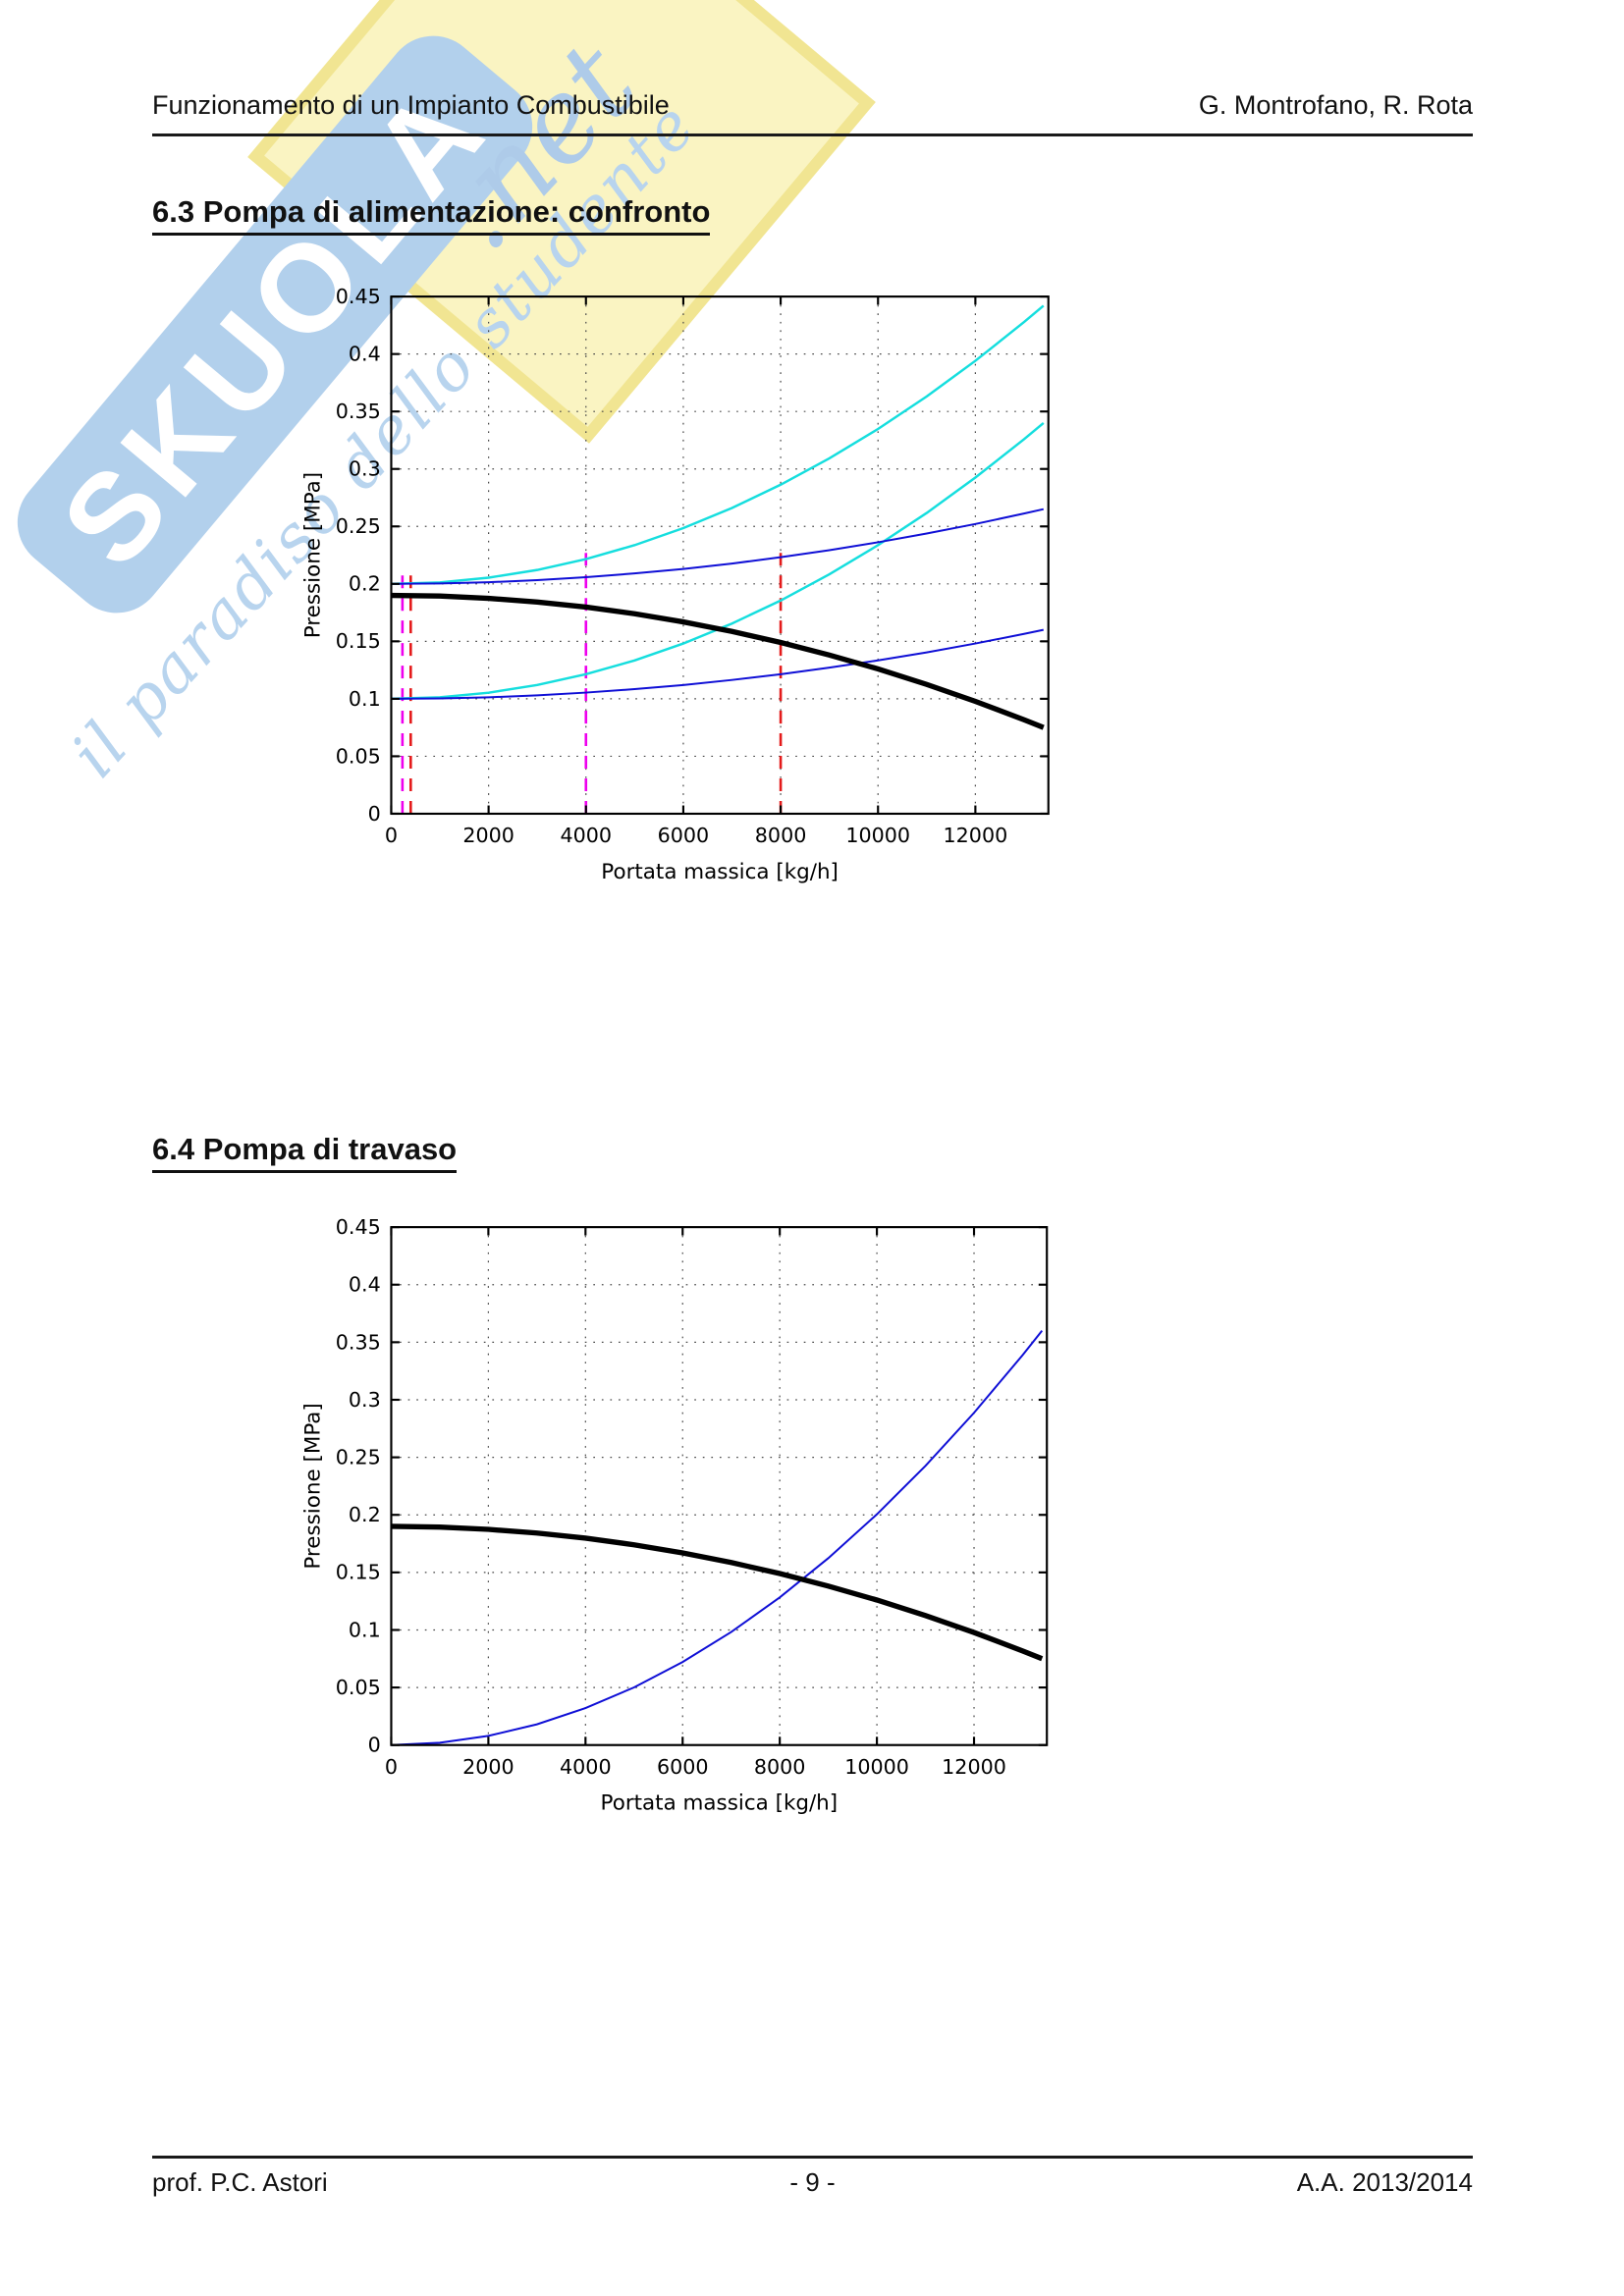 The width and height of the screenshot is (1624, 2296). I want to click on page-footer: prof. P.C. Astori - 9 - A.A. 2013/2014, so click(812, 2183).